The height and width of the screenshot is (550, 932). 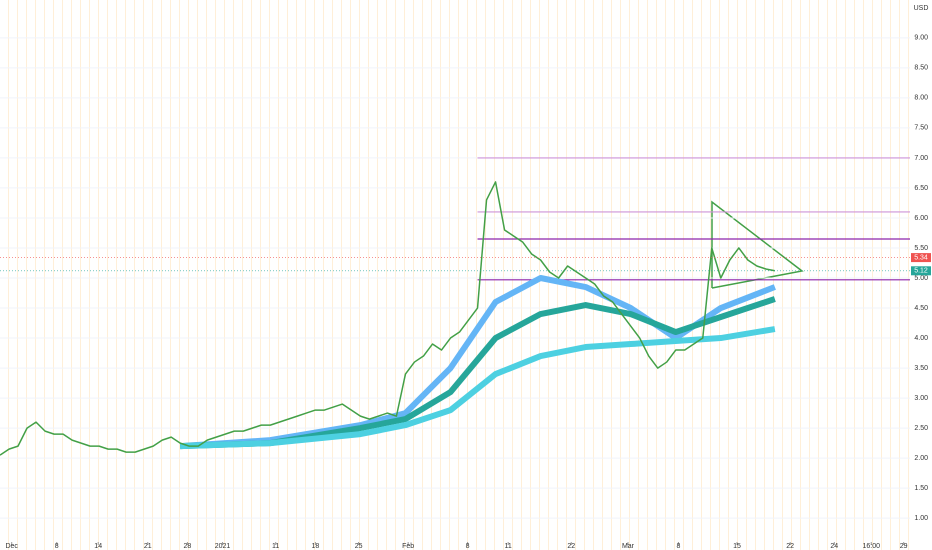 What do you see at coordinates (921, 458) in the screenshot?
I see `y-tick-label: 2.00` at bounding box center [921, 458].